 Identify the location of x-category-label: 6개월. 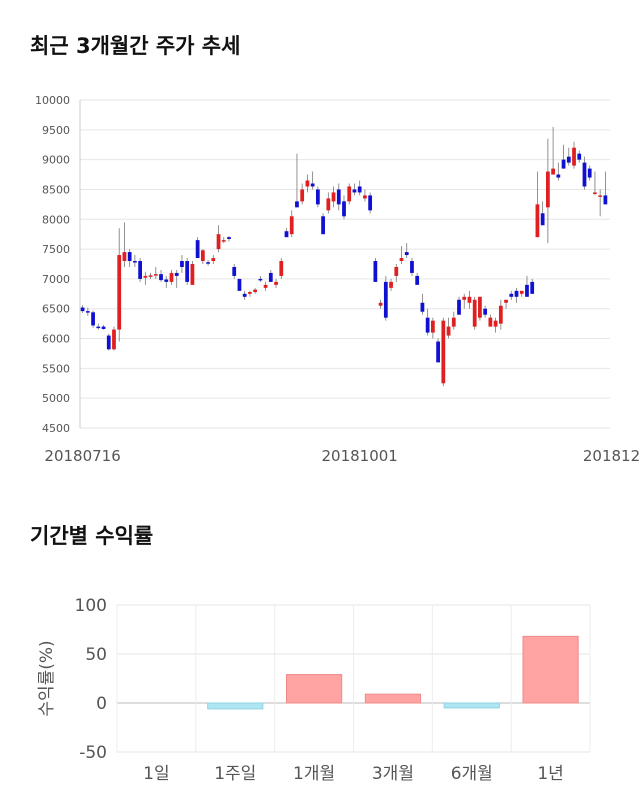
(472, 774).